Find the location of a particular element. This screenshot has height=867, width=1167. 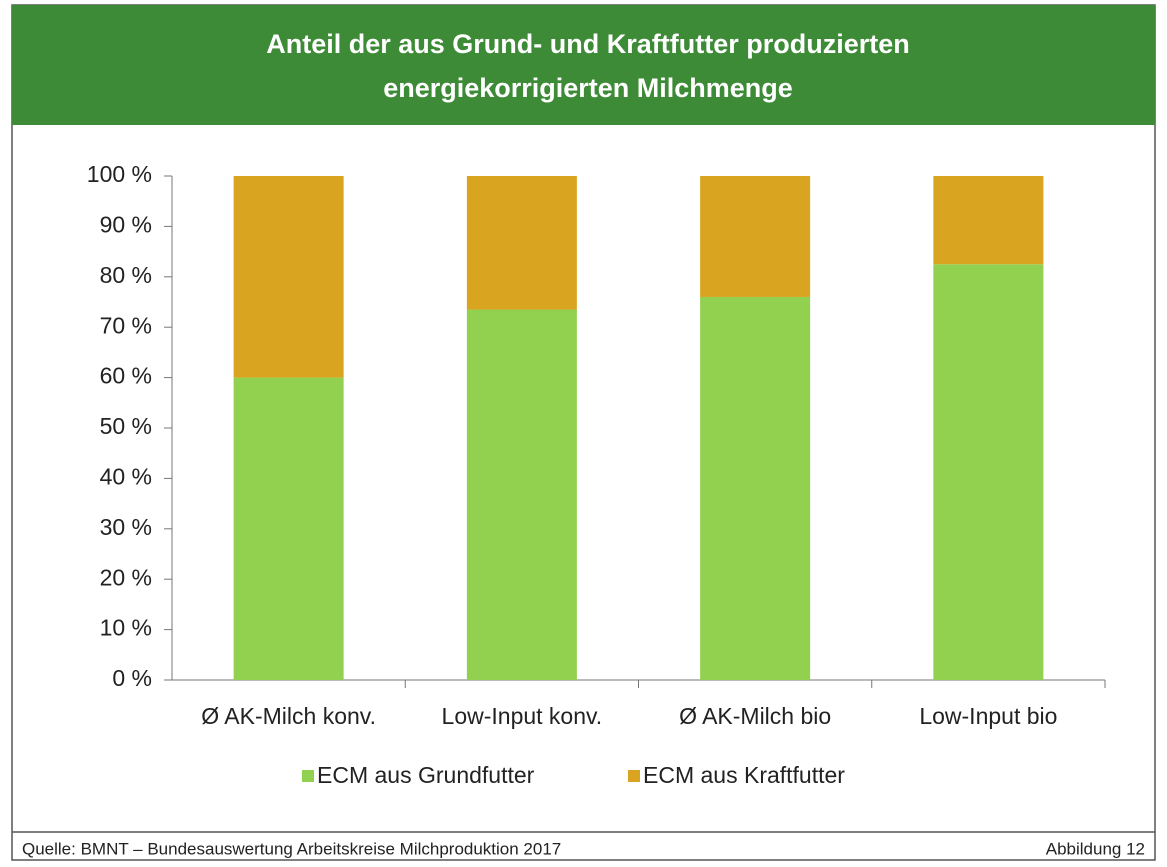

legend-label: ECM aus Kraftfutter is located at coordinates (744, 775).